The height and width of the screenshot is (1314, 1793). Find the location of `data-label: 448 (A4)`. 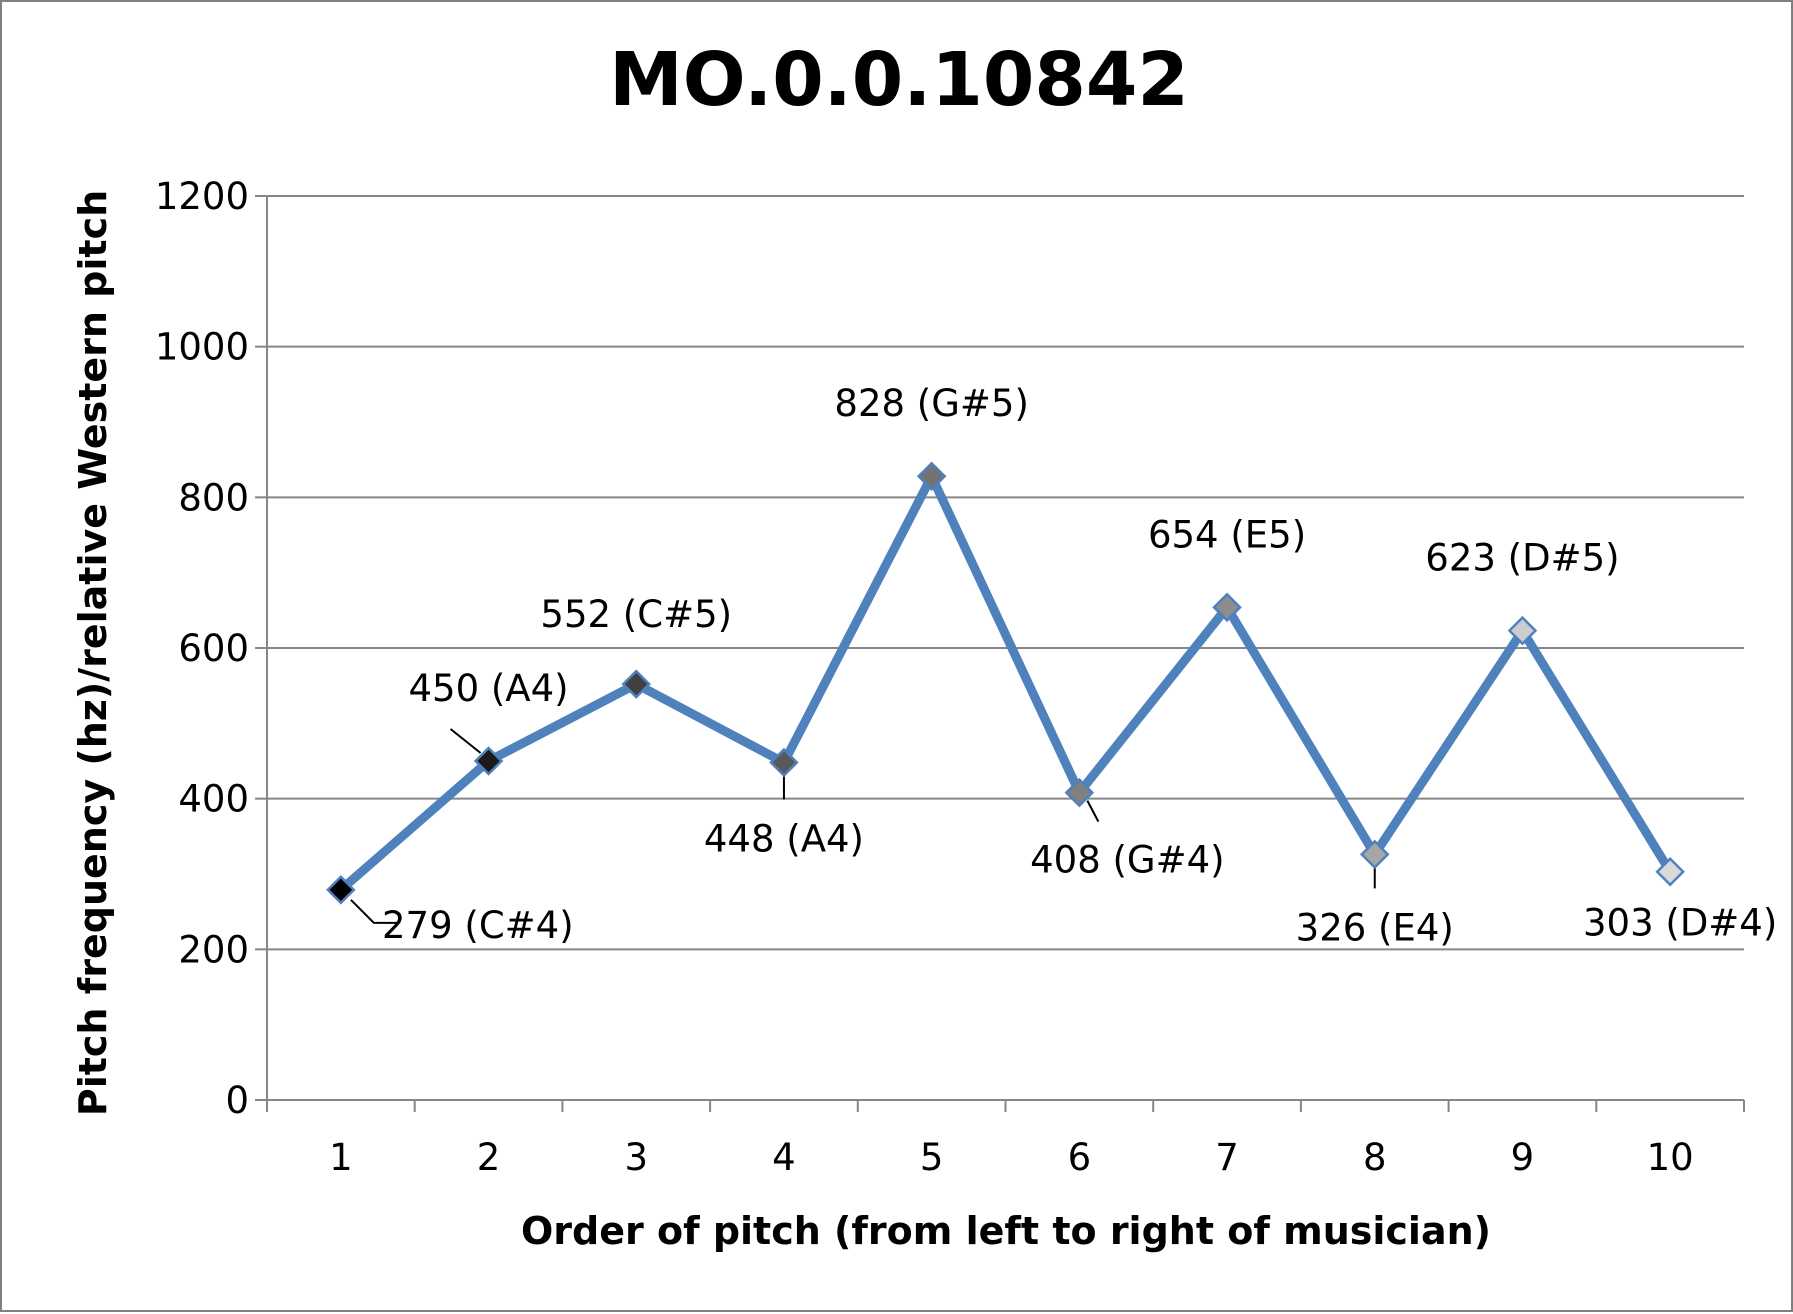

data-label: 448 (A4) is located at coordinates (784, 839).